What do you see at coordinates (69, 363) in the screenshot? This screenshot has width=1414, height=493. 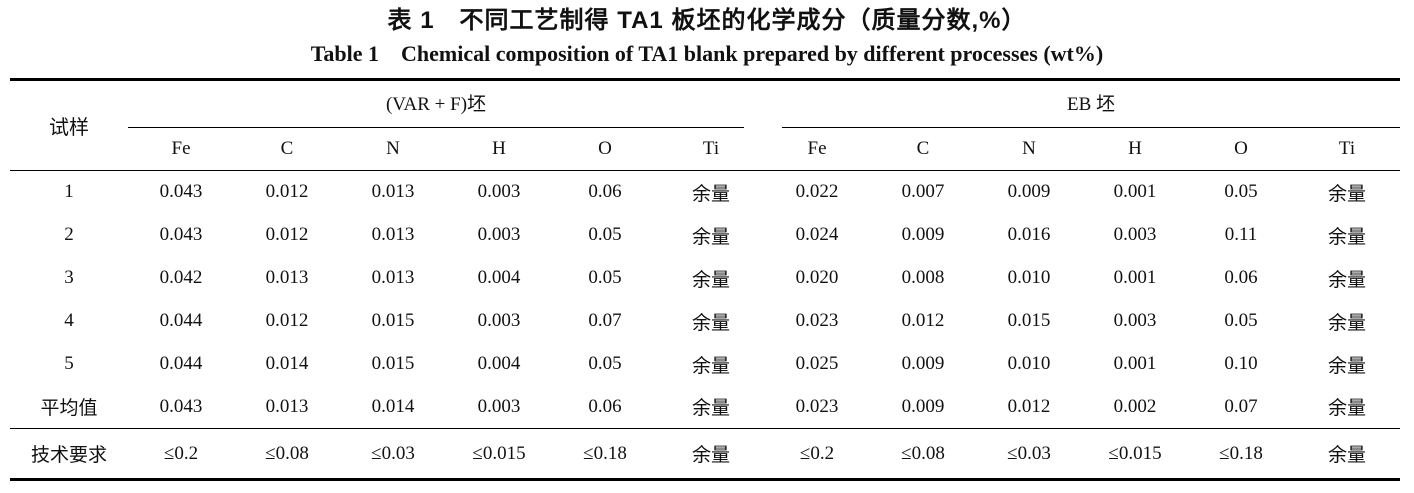 I see `row-label-cell: 5` at bounding box center [69, 363].